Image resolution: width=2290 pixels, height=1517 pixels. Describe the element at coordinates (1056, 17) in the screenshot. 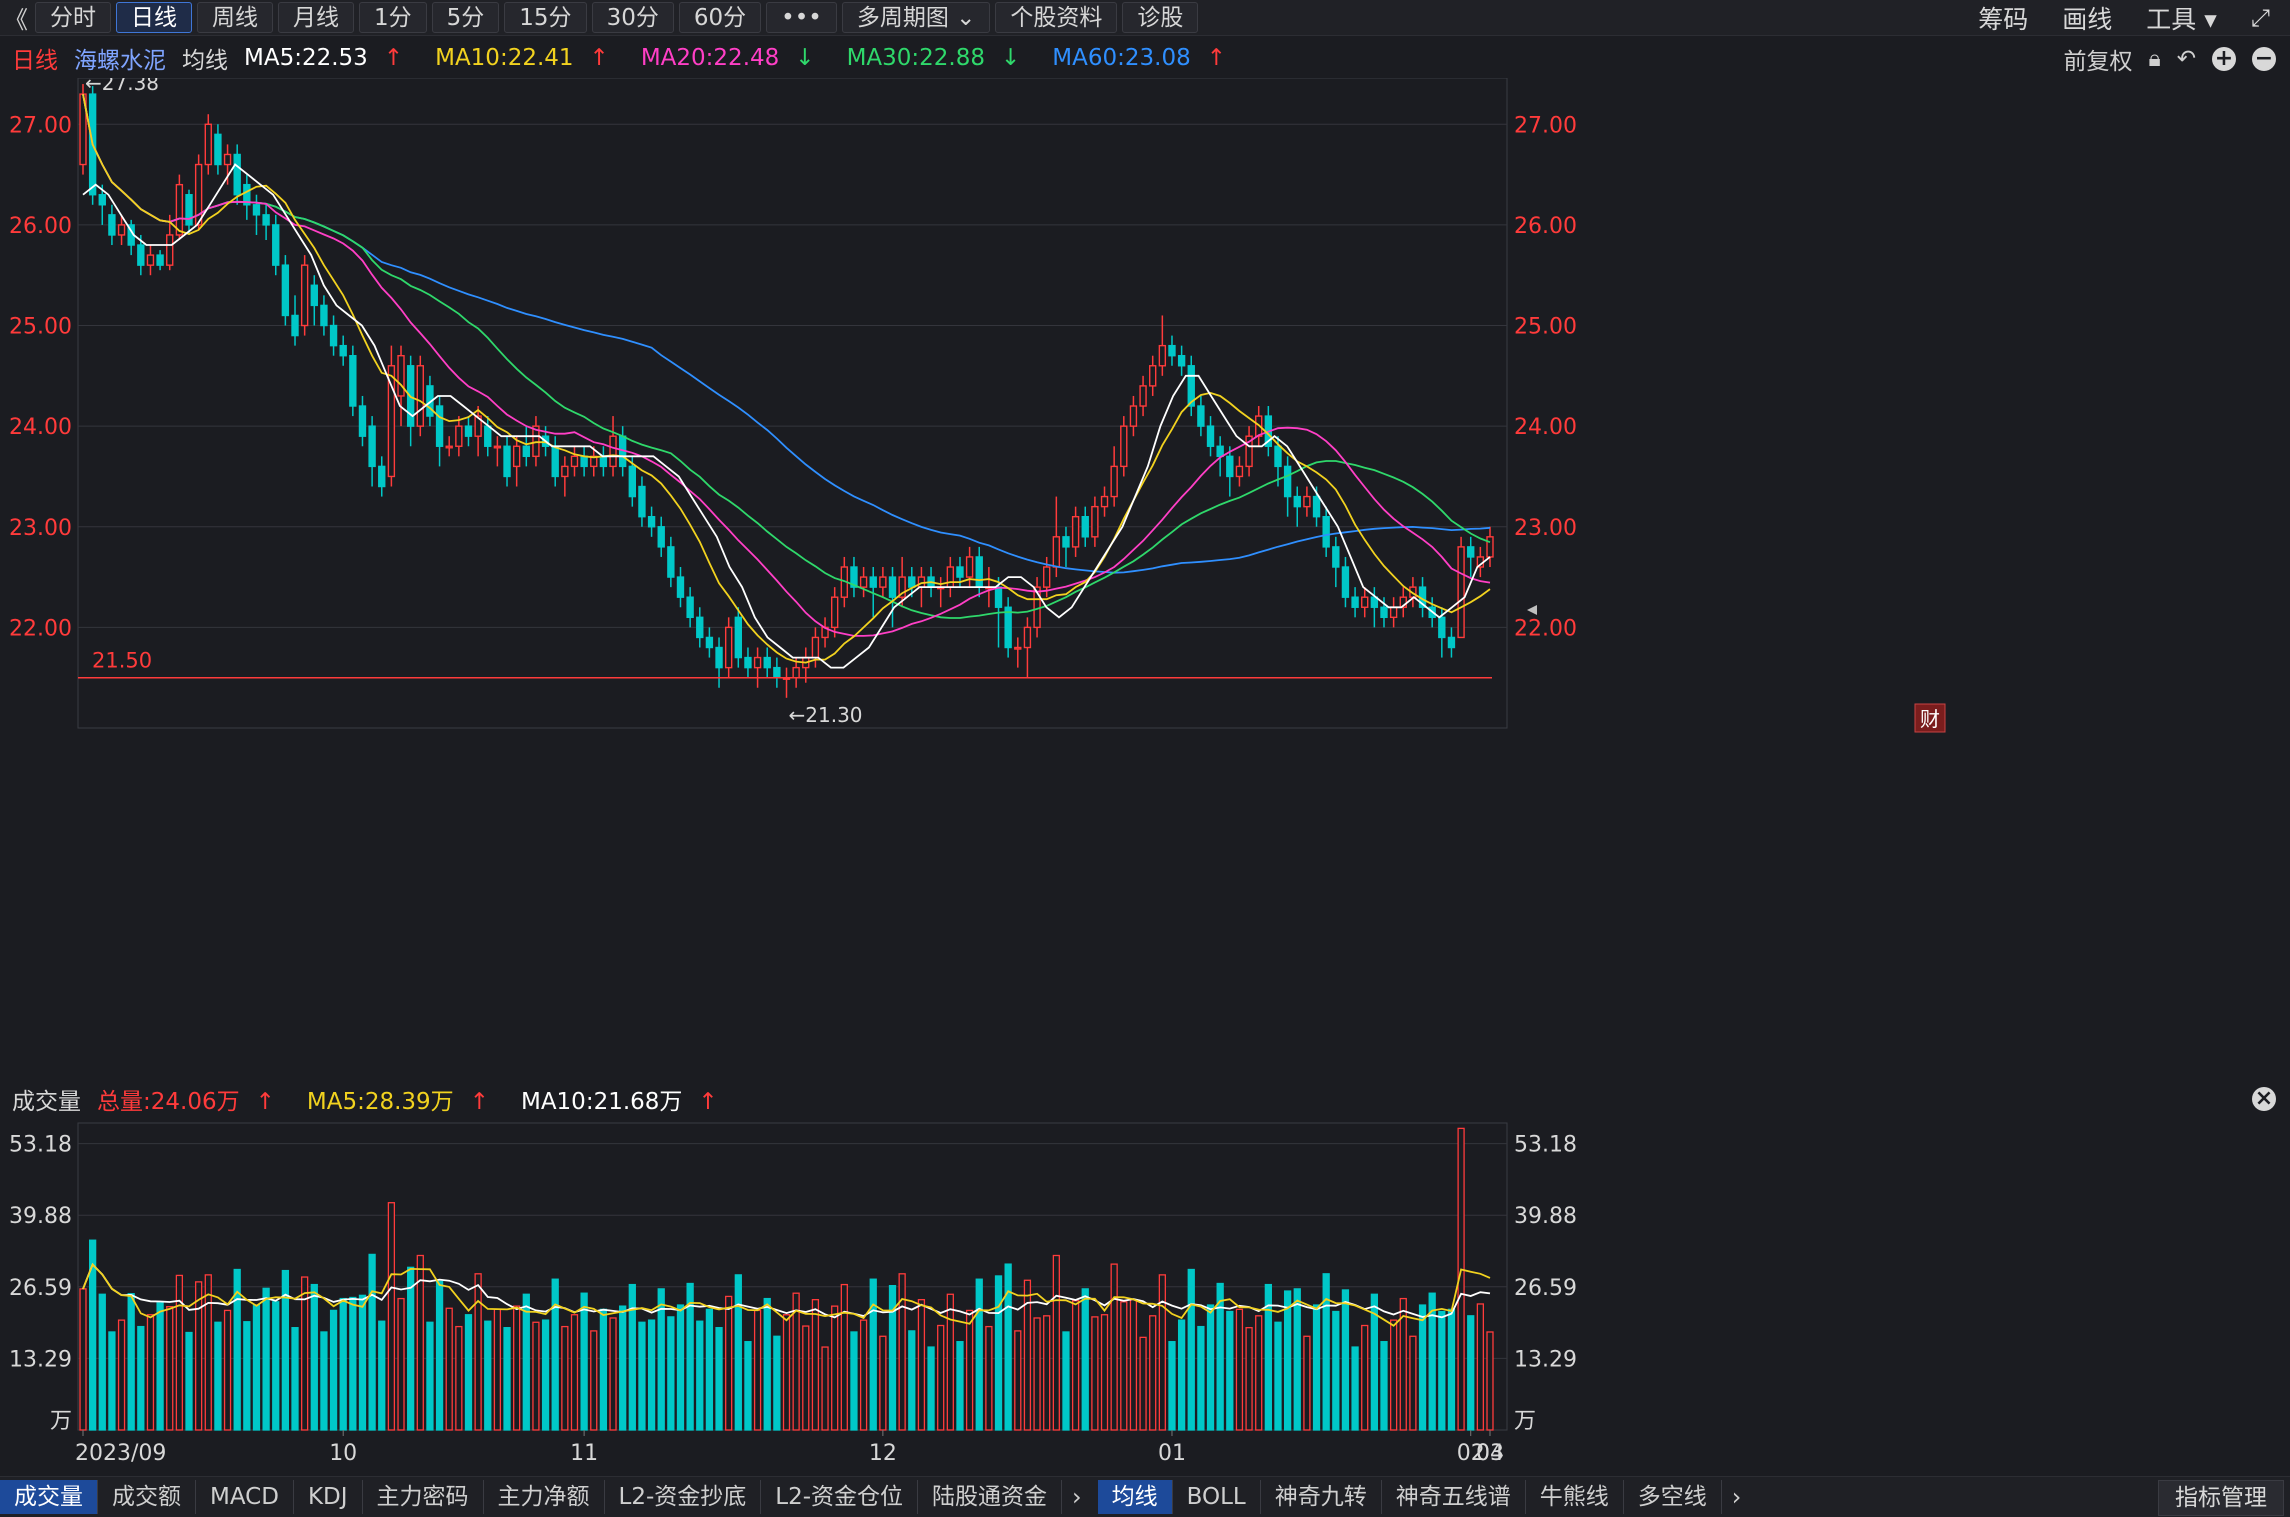

I see `stock-info-button: 个股资料` at that location.